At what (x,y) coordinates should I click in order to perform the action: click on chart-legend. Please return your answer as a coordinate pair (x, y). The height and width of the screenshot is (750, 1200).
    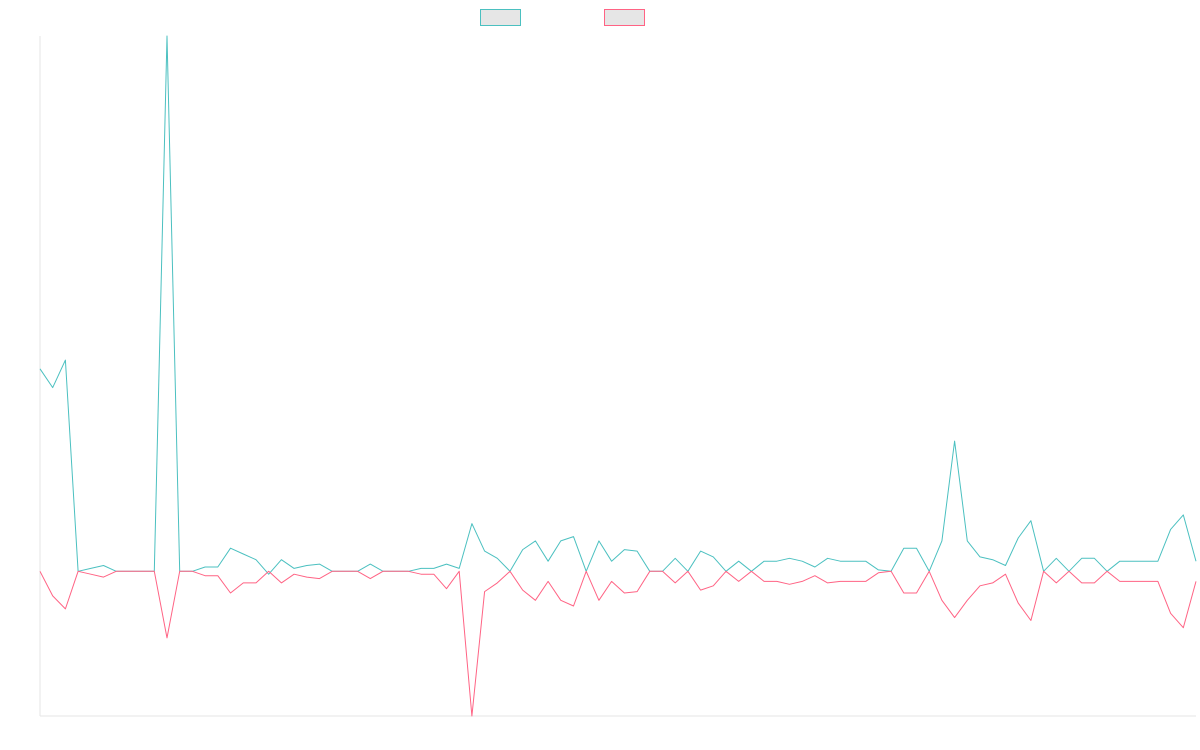
    Looking at the image, I should click on (562, 17).